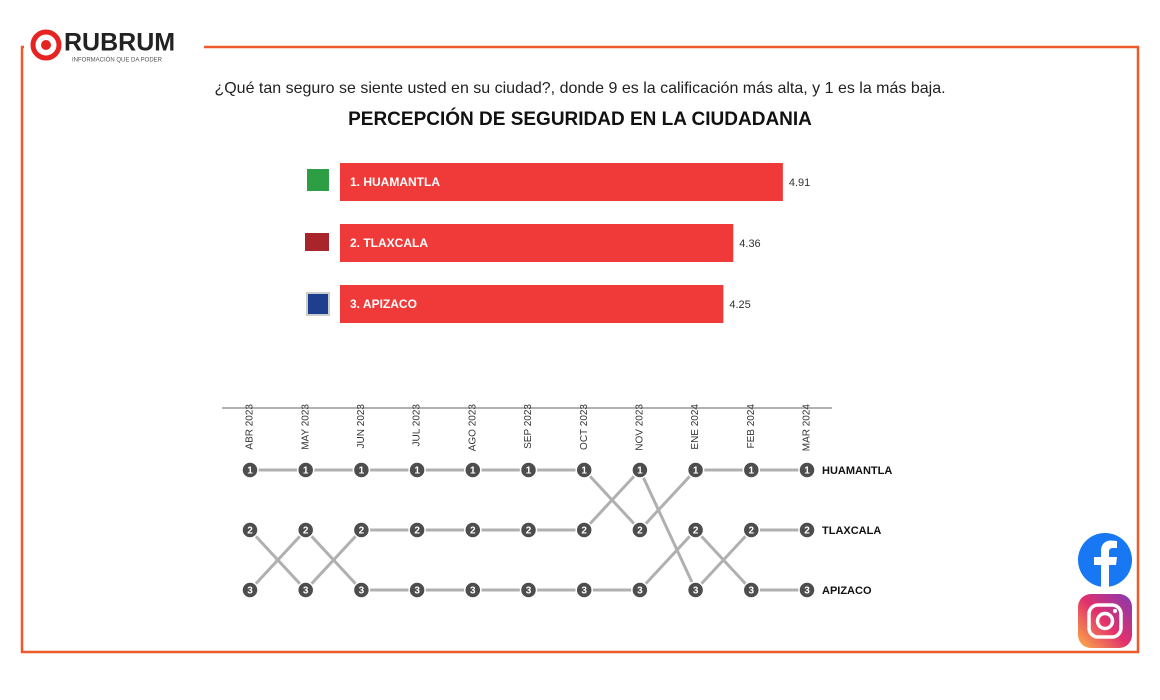 The image size is (1160, 700). What do you see at coordinates (305, 427) in the screenshot?
I see `x-tick-label: MAY 2023` at bounding box center [305, 427].